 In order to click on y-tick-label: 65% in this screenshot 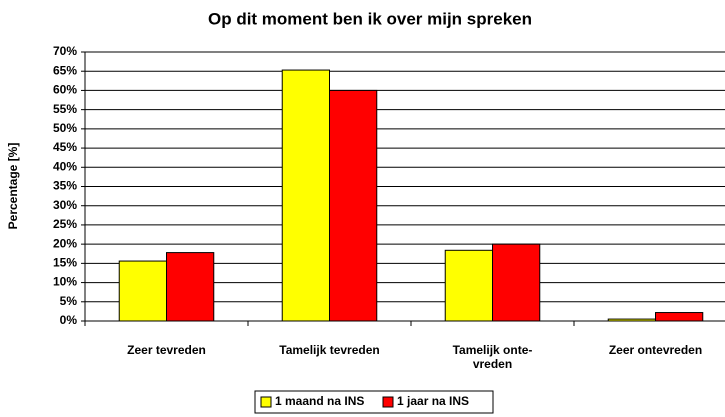, I will do `click(65, 70)`.